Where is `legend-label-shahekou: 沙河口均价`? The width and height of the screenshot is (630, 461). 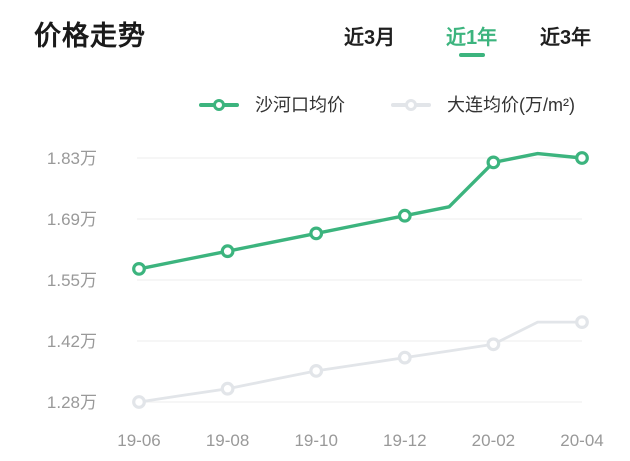
legend-label-shahekou: 沙河口均价 is located at coordinates (300, 105).